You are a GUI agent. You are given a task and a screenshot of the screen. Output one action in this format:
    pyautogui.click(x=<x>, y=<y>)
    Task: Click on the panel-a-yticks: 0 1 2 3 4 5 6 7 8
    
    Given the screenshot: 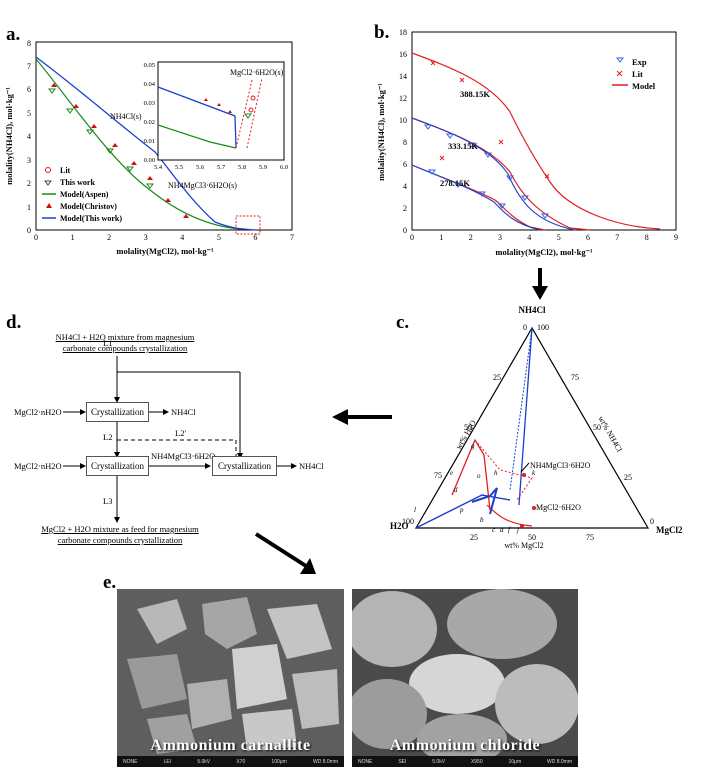 What is the action you would take?
    pyautogui.click(x=29, y=137)
    